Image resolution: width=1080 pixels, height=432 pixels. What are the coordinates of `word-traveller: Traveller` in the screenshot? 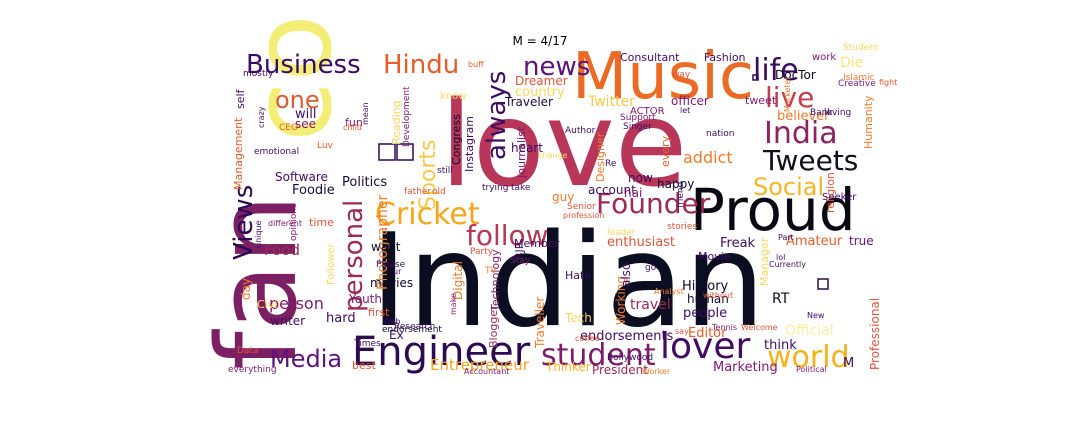 It's located at (540, 323).